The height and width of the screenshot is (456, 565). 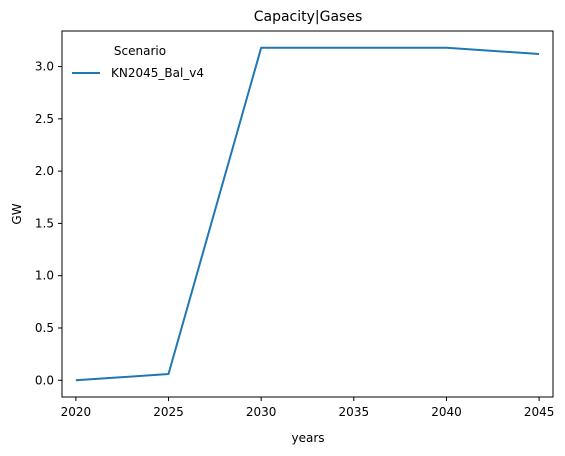 What do you see at coordinates (44, 380) in the screenshot?
I see `y-tick-label: 0.0` at bounding box center [44, 380].